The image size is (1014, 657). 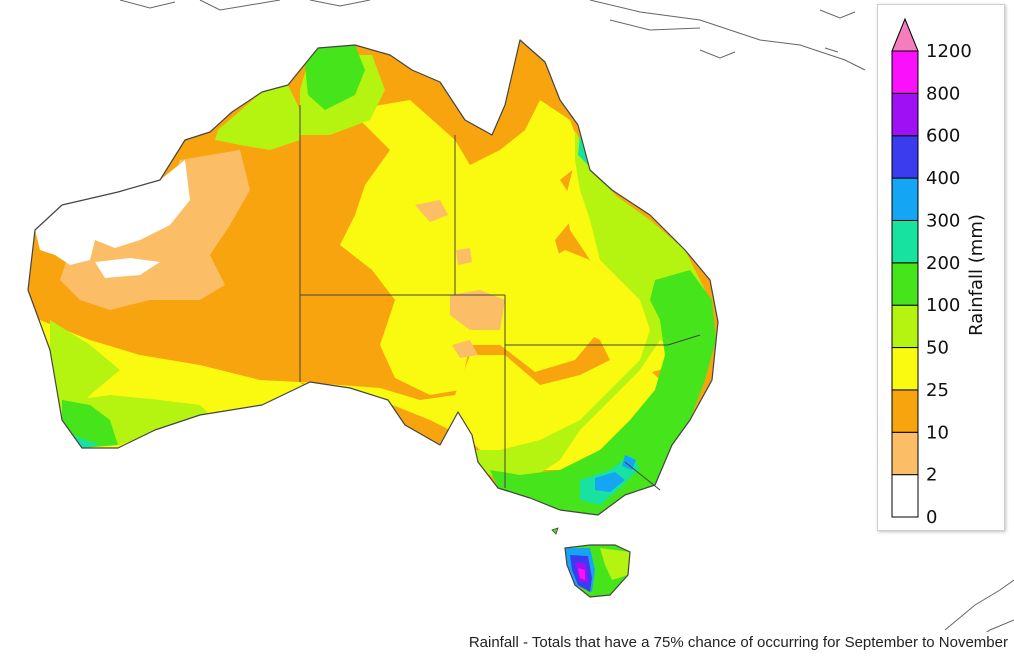 I want to click on king-island, so click(x=555, y=531).